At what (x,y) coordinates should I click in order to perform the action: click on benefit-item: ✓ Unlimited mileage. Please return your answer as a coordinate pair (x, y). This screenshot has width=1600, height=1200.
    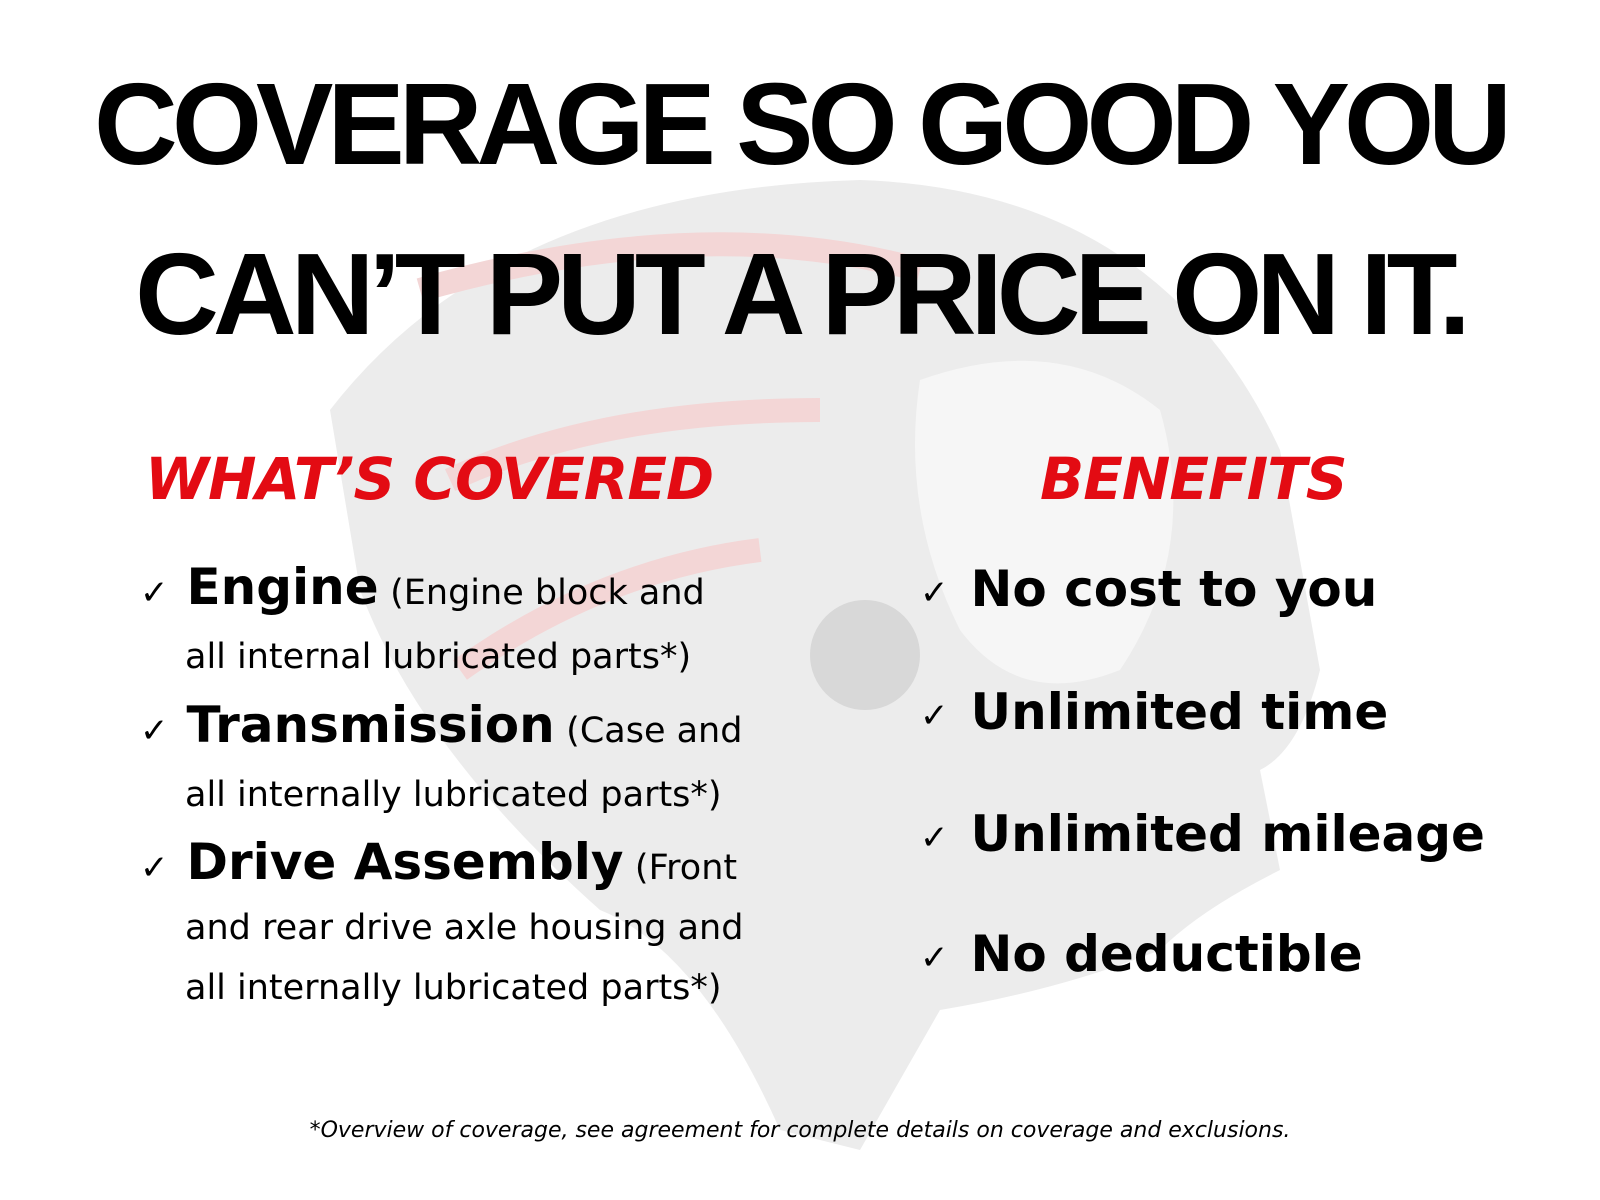
    Looking at the image, I should click on (1250, 834).